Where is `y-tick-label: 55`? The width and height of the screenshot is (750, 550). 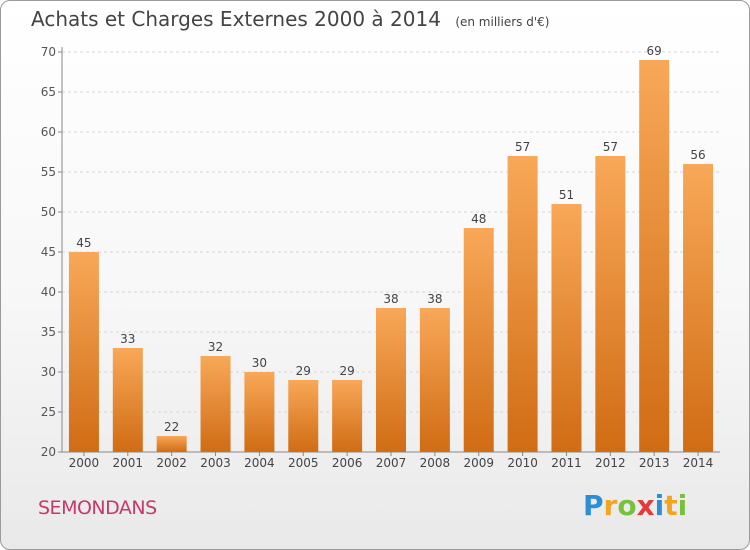
y-tick-label: 55 is located at coordinates (48, 172).